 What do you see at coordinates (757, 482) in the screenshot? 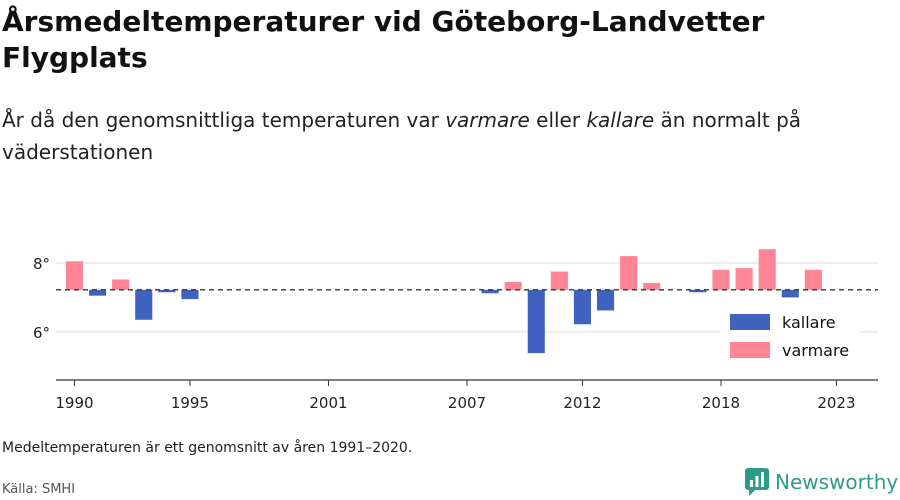
I see `newsworthy-logo-icon` at bounding box center [757, 482].